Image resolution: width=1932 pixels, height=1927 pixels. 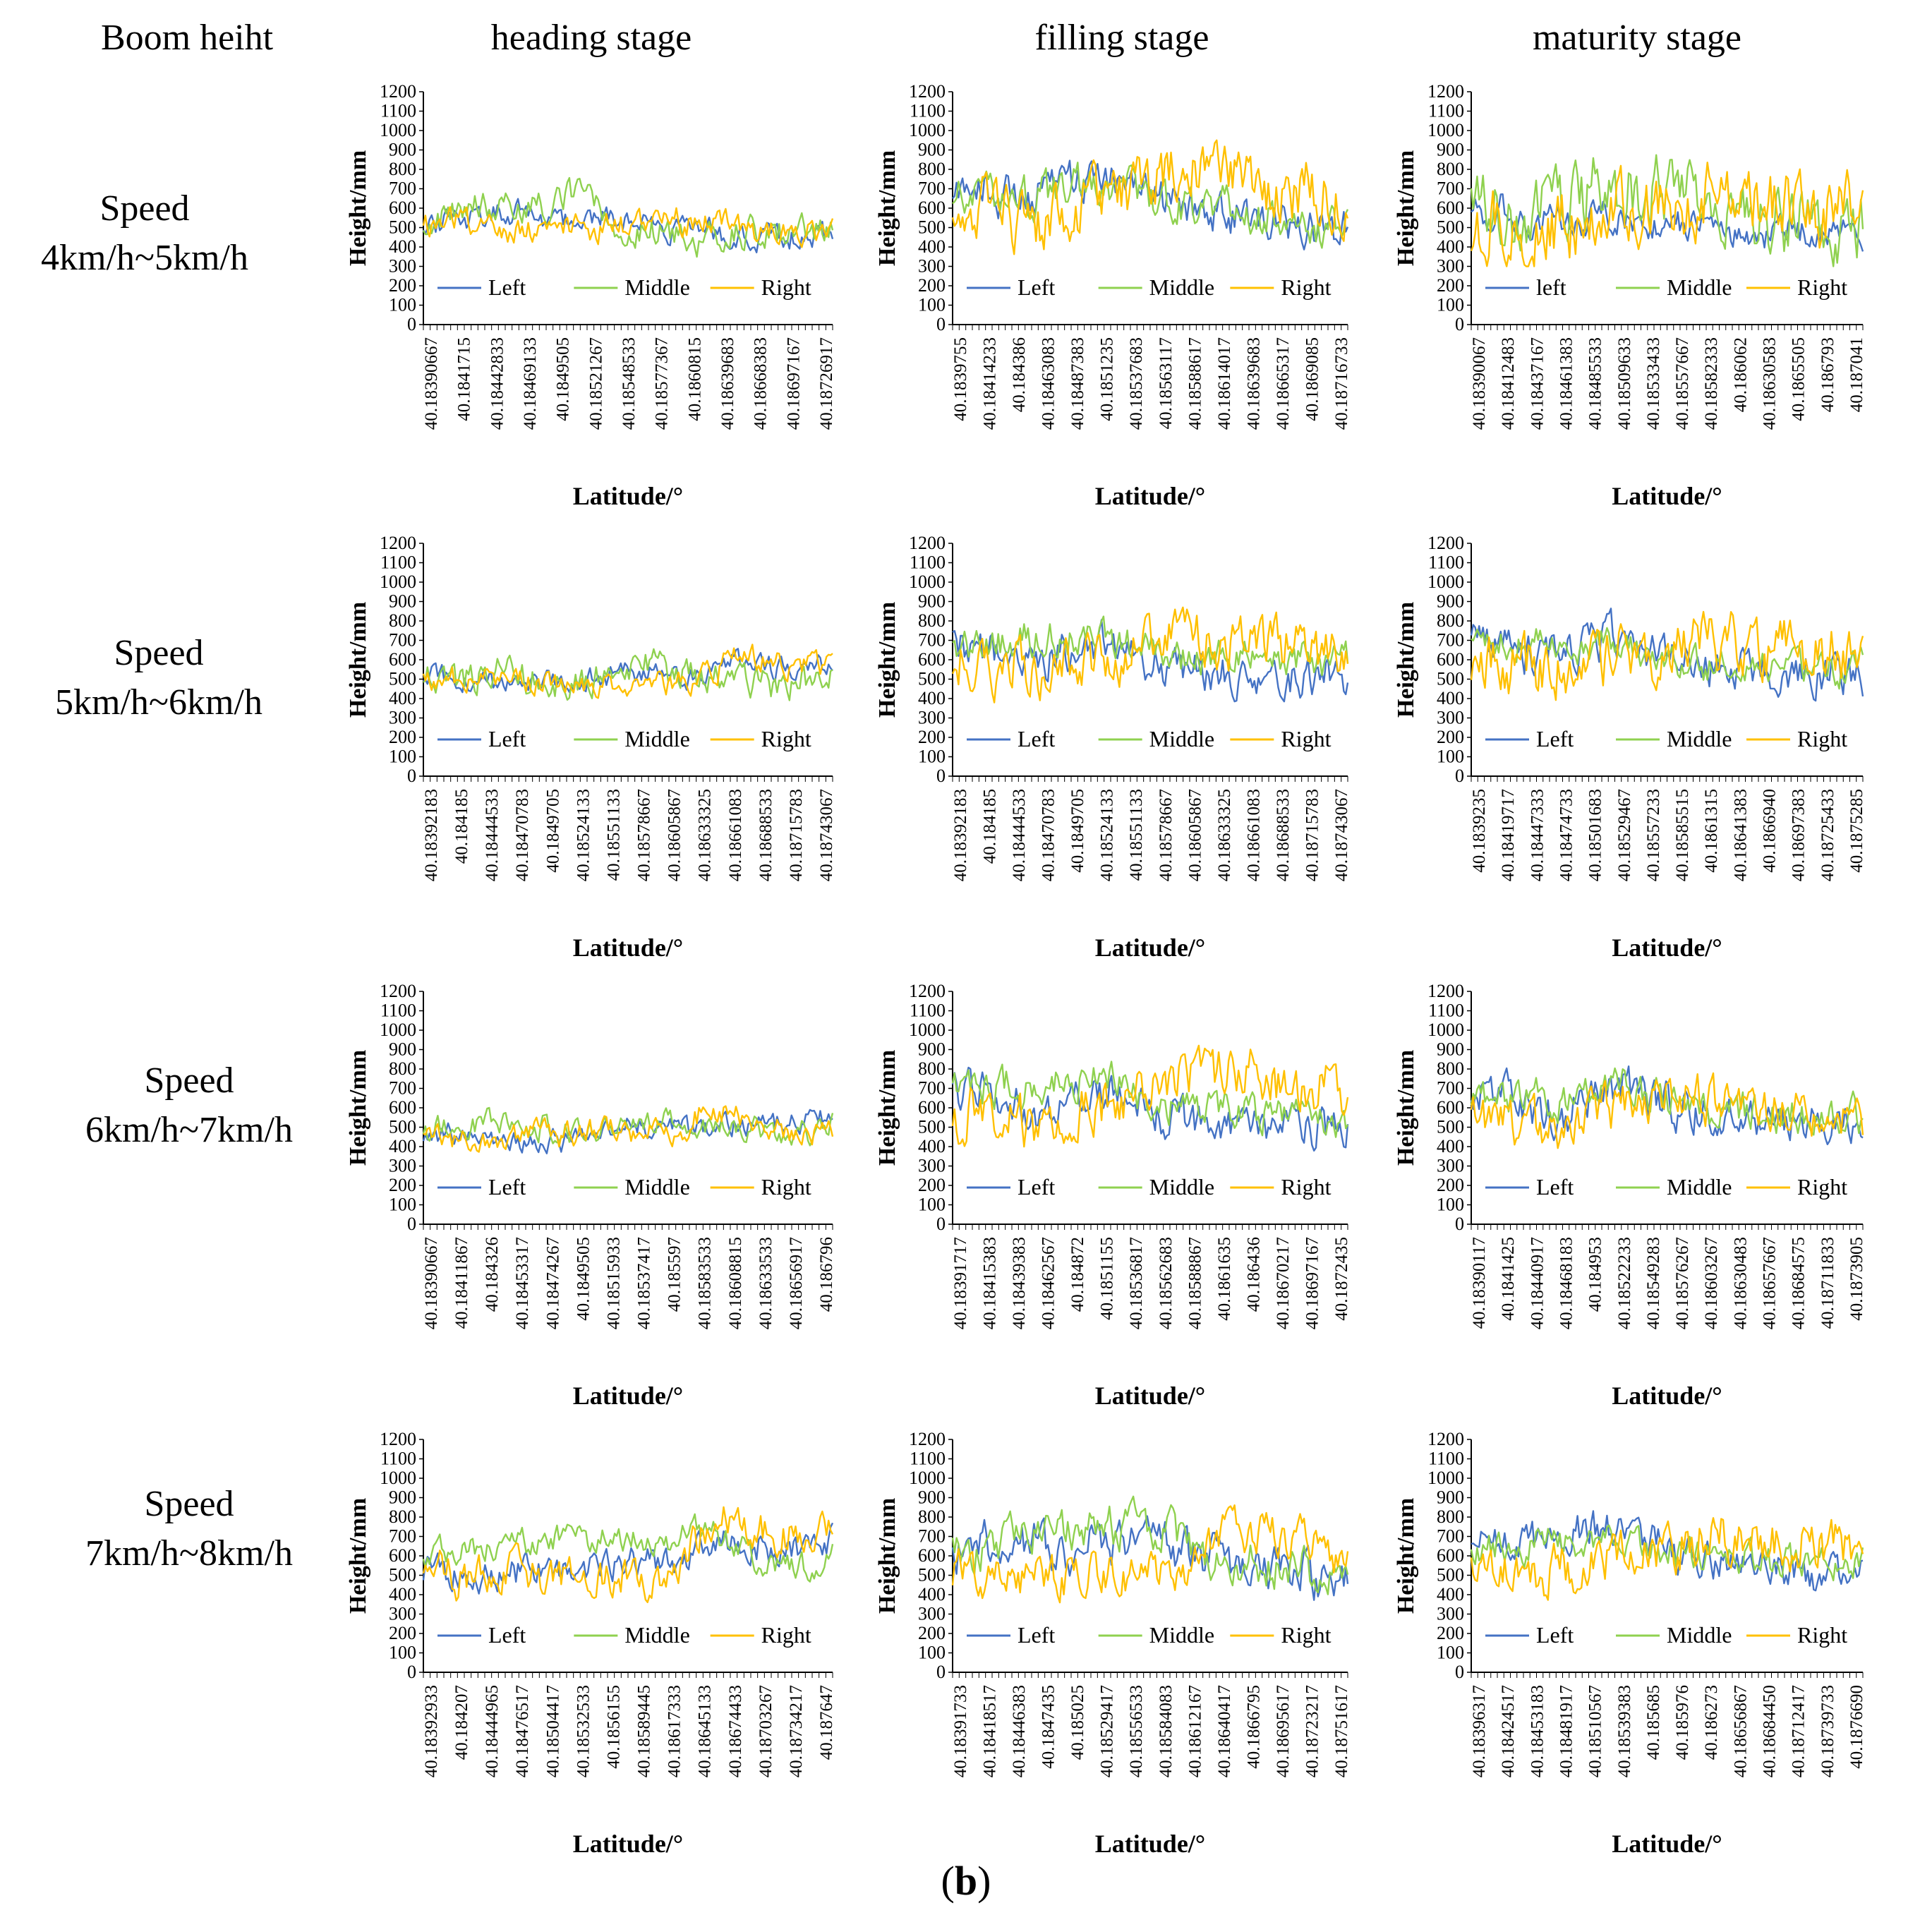 I want to click on x-tick-label: 40.18641383, so click(x=1740, y=835).